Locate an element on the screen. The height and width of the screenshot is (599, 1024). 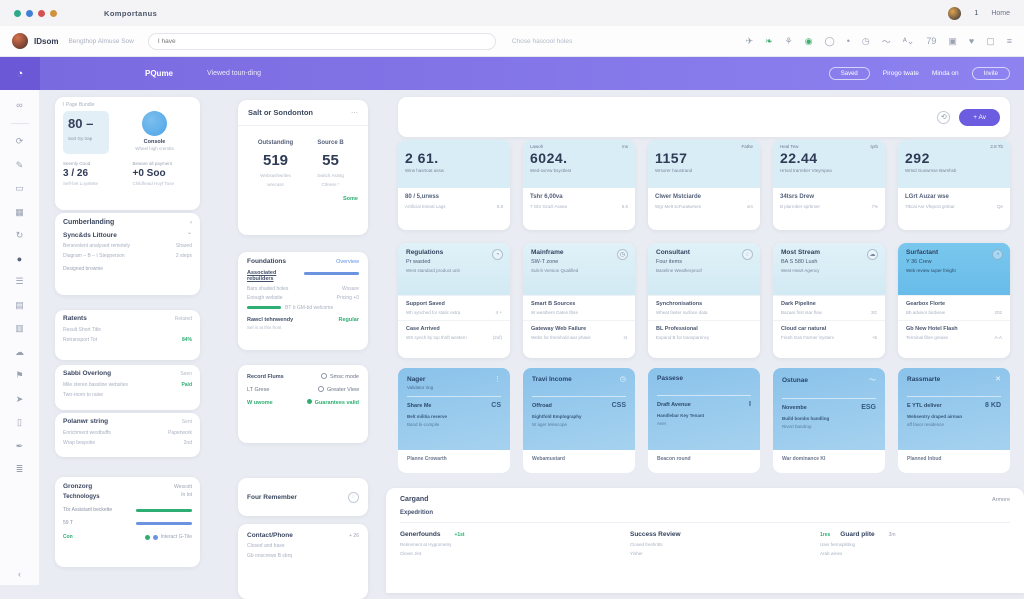
panel-icon: ▤ is located at coordinates (19, 304).